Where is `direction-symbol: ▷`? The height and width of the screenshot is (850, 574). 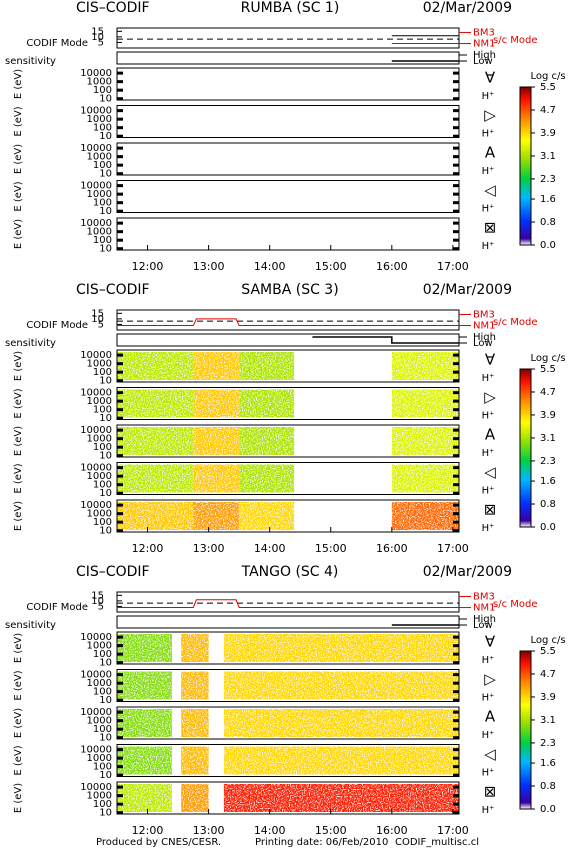 direction-symbol: ▷ is located at coordinates (490, 397).